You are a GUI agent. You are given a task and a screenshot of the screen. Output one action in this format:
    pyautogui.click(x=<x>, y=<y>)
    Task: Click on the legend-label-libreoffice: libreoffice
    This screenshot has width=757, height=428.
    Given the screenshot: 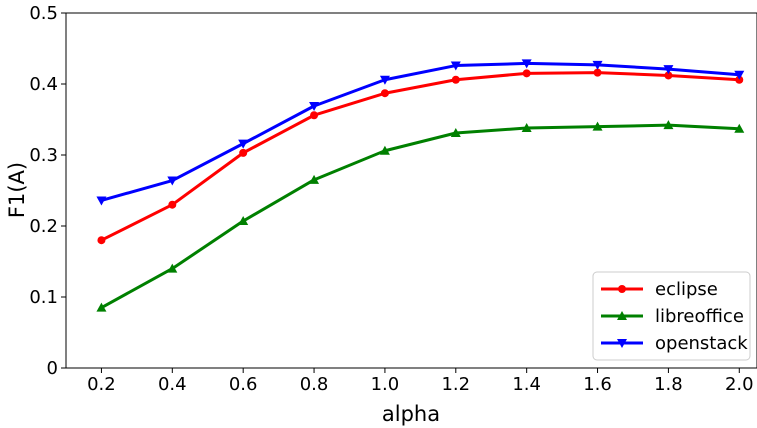 What is the action you would take?
    pyautogui.click(x=699, y=316)
    